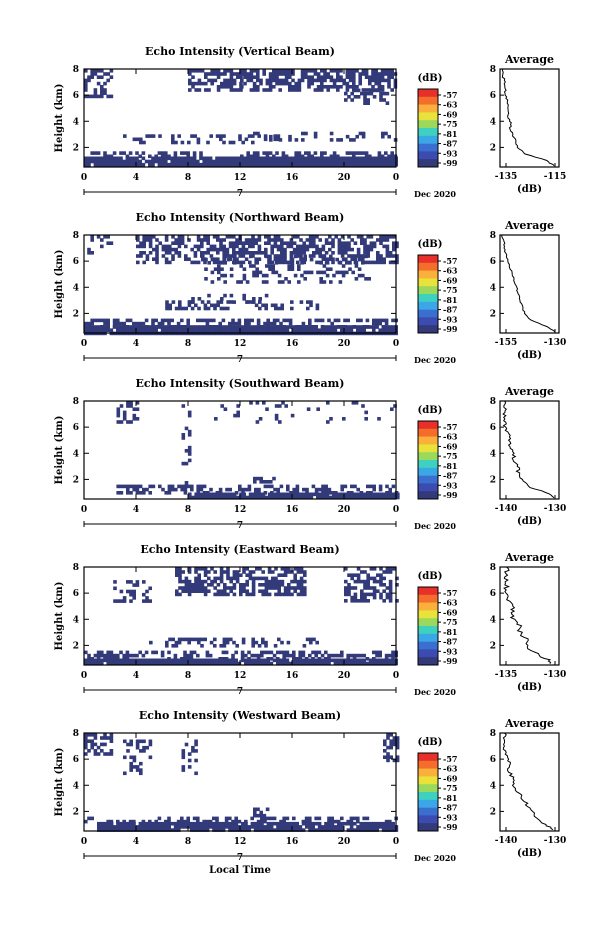 The height and width of the screenshot is (929, 616). Describe the element at coordinates (430, 742) in the screenshot. I see `colorbar-unit: (dB)` at that location.